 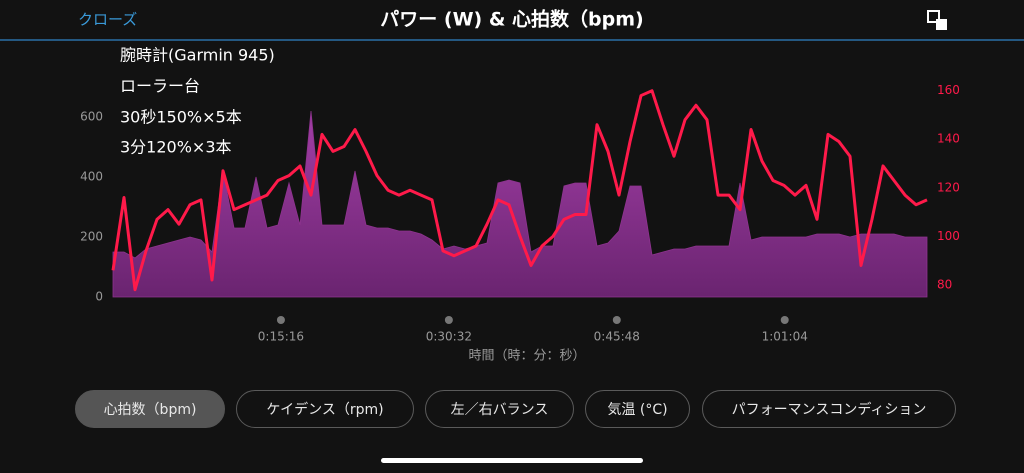 What do you see at coordinates (91, 177) in the screenshot?
I see `y-tick-label: 400` at bounding box center [91, 177].